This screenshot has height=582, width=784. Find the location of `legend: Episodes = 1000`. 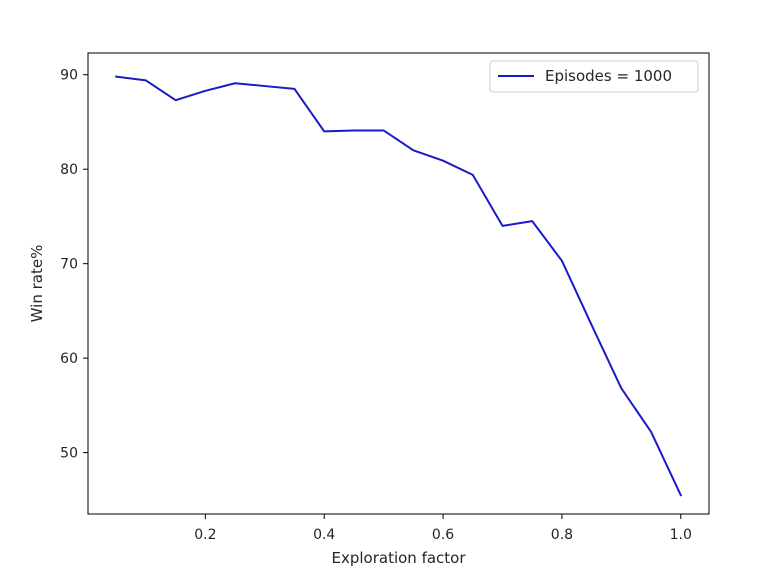

legend: Episodes = 1000 is located at coordinates (594, 76).